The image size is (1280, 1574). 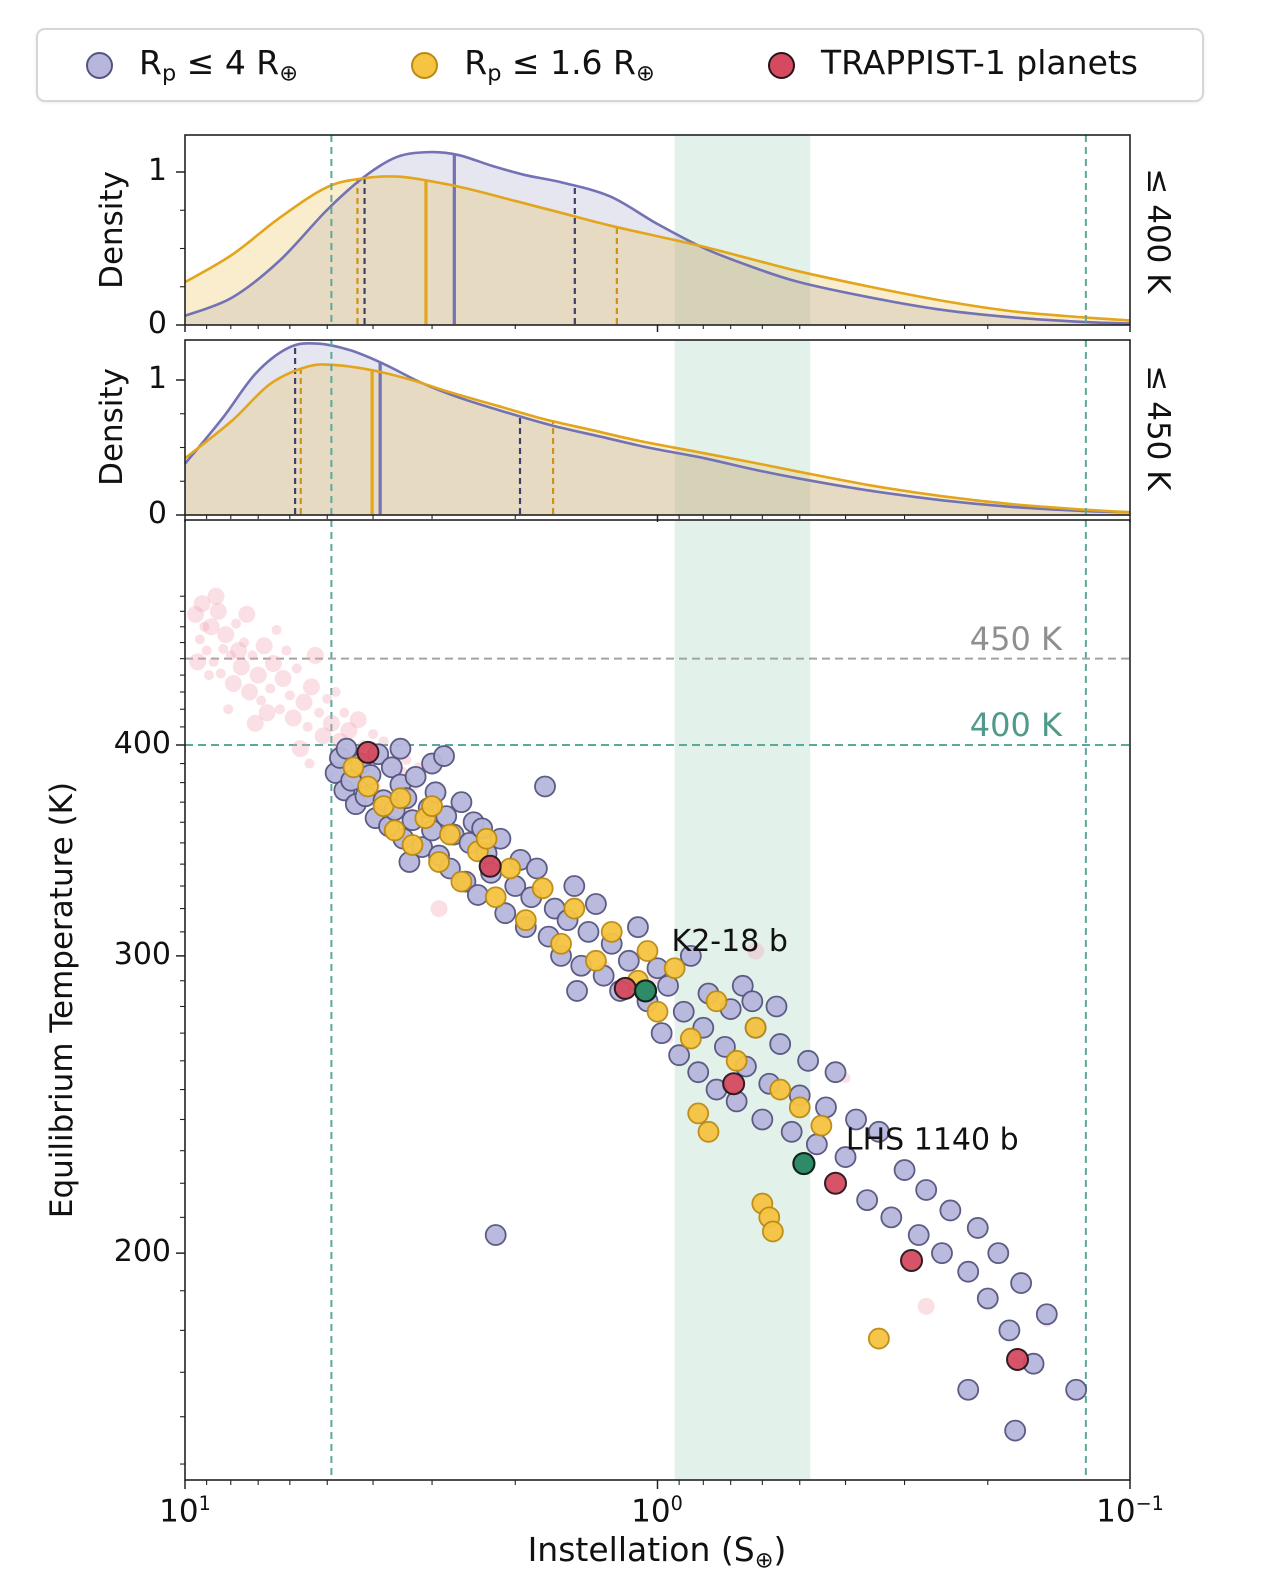 I want to click on main-ytick-400: 400, so click(x=142, y=743).